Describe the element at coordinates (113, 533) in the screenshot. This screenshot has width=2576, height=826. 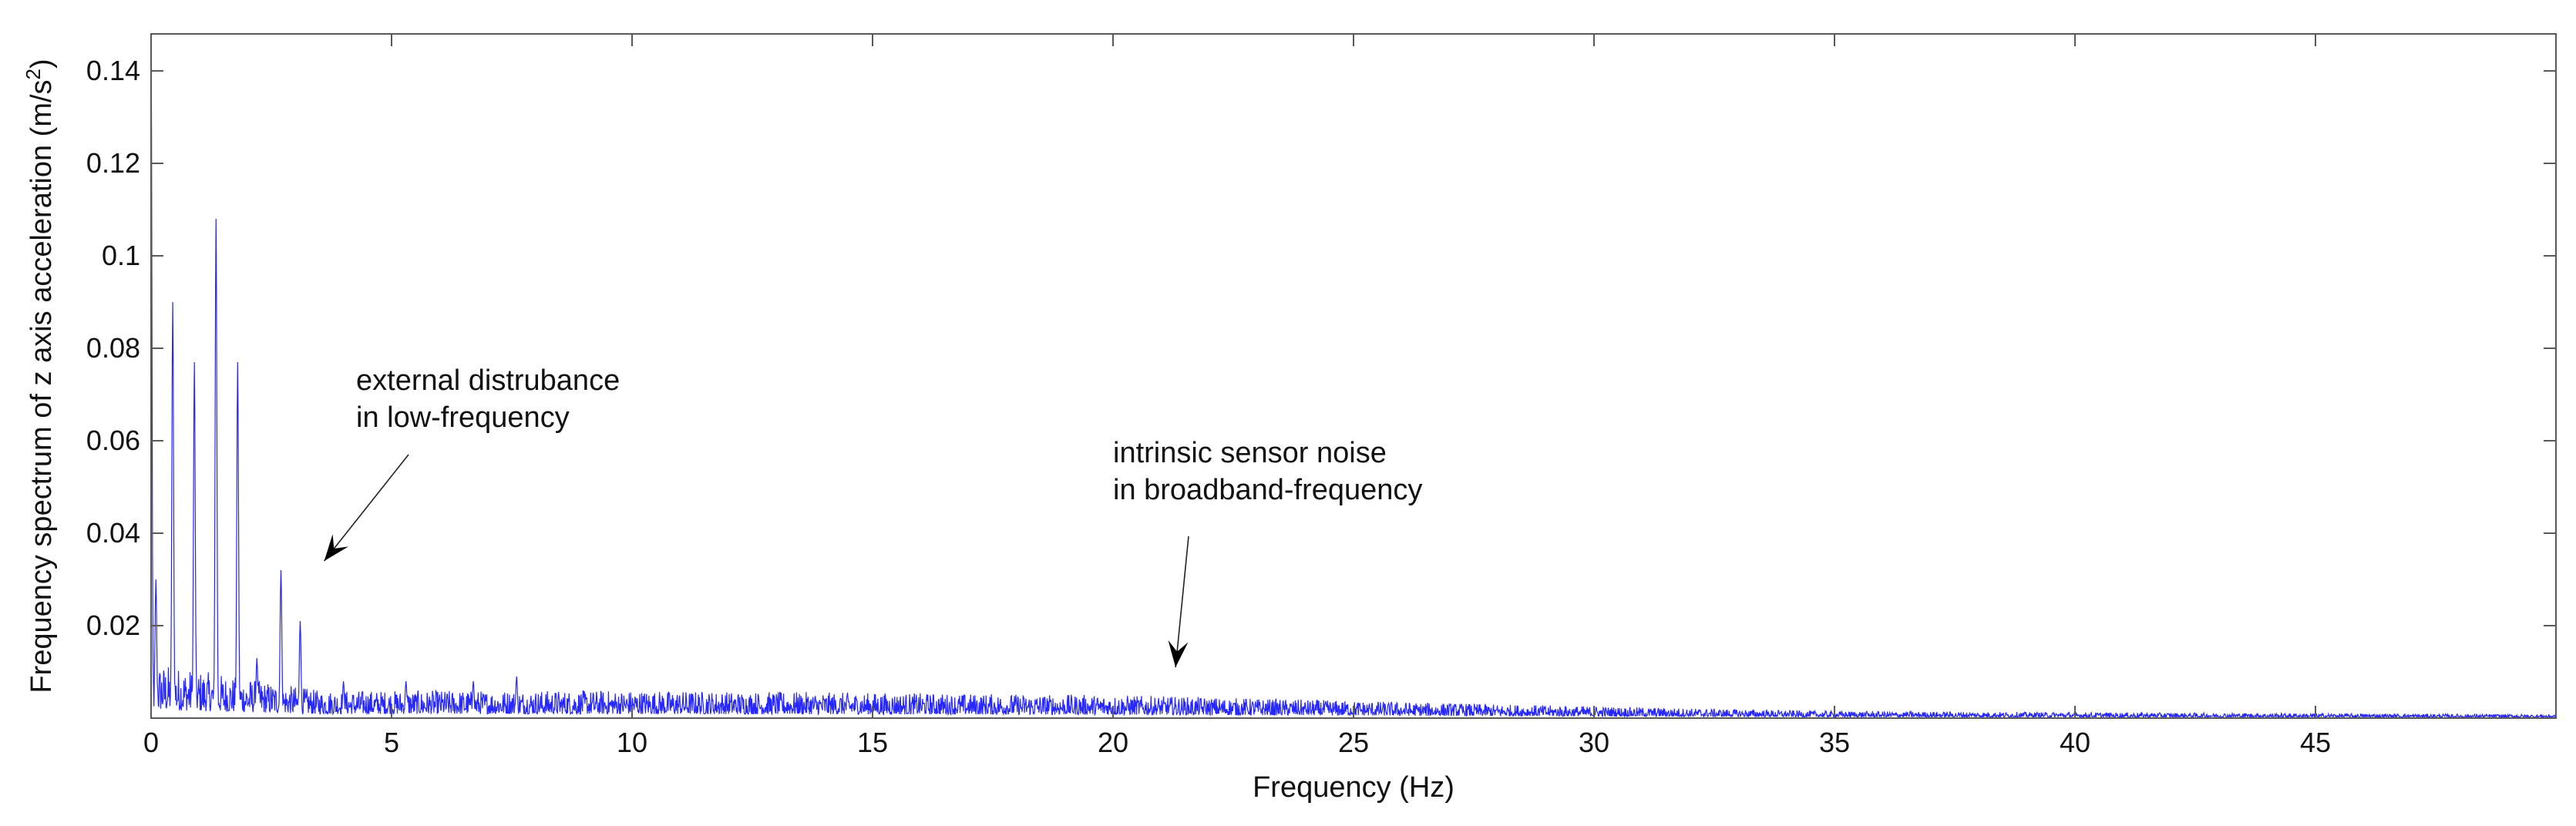
I see `y-tick-label: 0.04` at that location.